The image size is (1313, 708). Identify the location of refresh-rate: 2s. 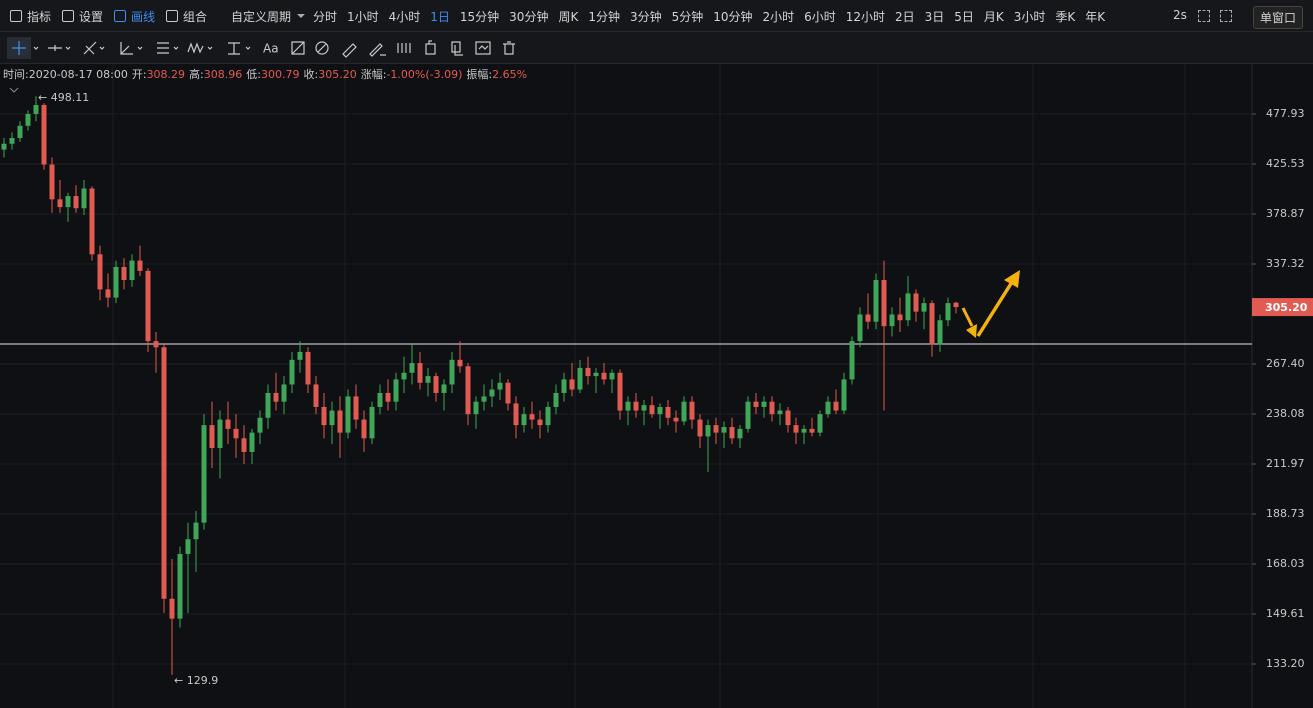
(1180, 15).